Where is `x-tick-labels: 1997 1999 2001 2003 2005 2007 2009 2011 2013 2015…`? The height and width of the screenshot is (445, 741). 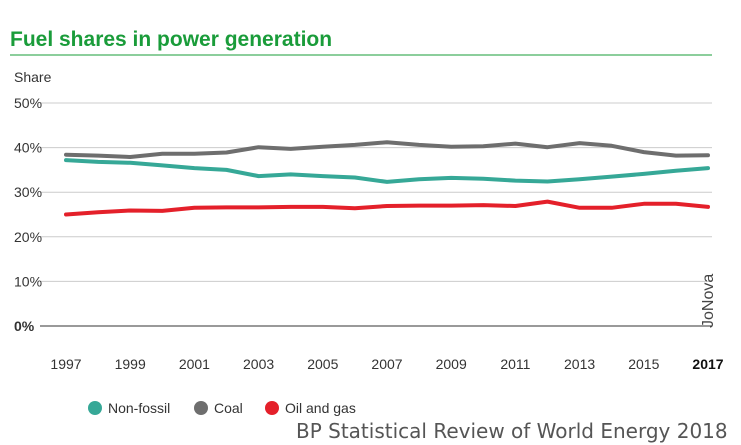
x-tick-labels: 1997 1999 2001 2003 2005 2007 2009 2011 2013 2015… is located at coordinates (386, 364).